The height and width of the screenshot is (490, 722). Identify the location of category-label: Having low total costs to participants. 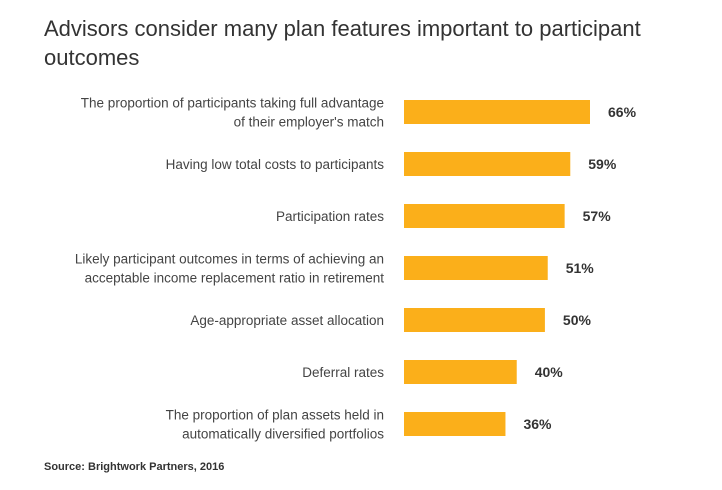
(275, 164).